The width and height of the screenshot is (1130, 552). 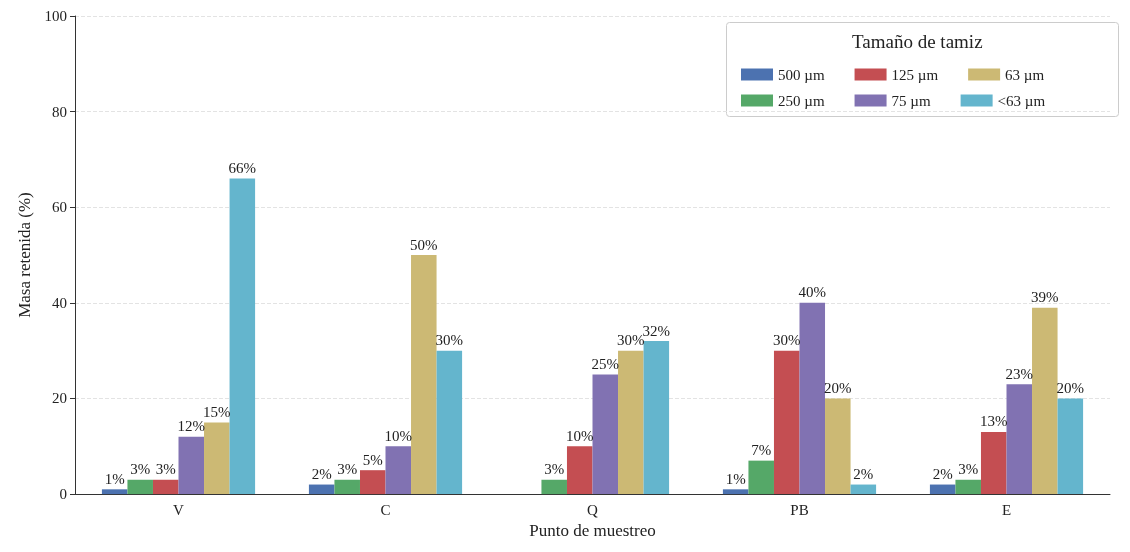 I want to click on y-tick-label: 20, so click(x=59, y=398).